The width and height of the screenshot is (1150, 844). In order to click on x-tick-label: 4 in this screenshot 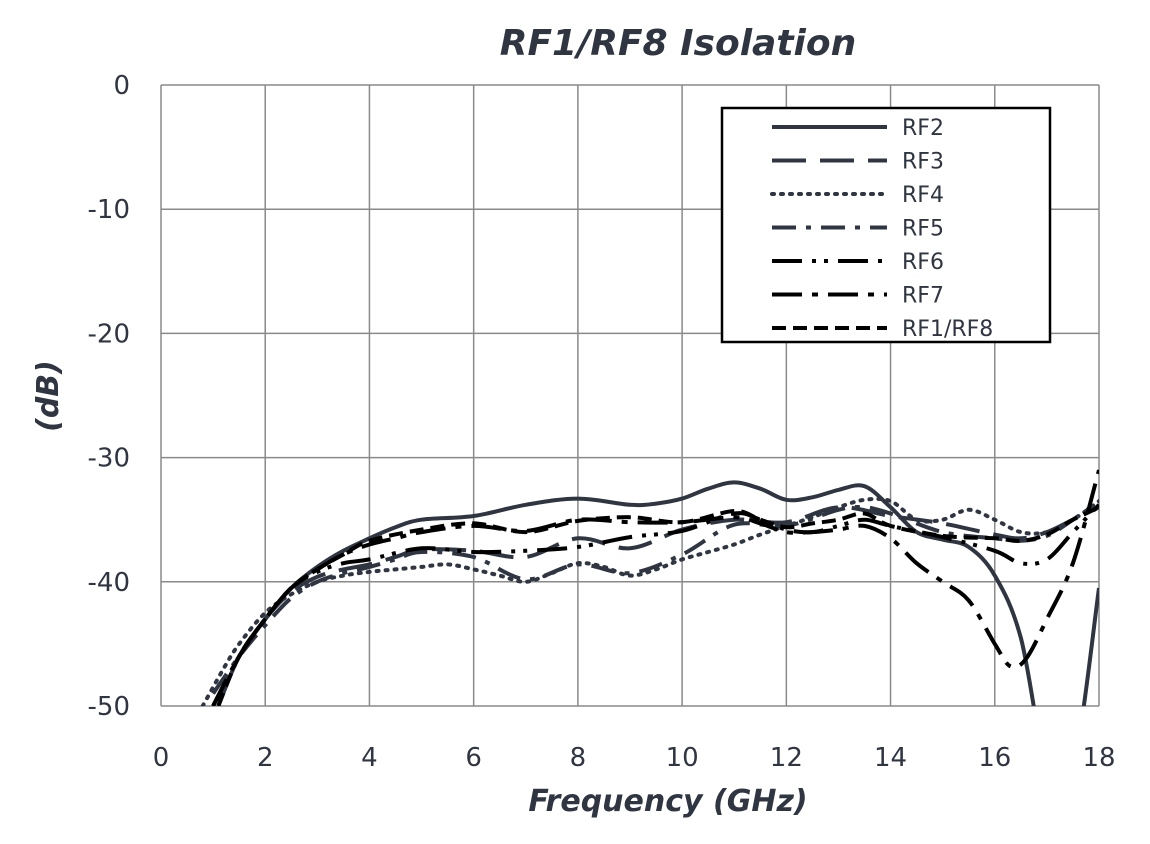, I will do `click(369, 758)`.